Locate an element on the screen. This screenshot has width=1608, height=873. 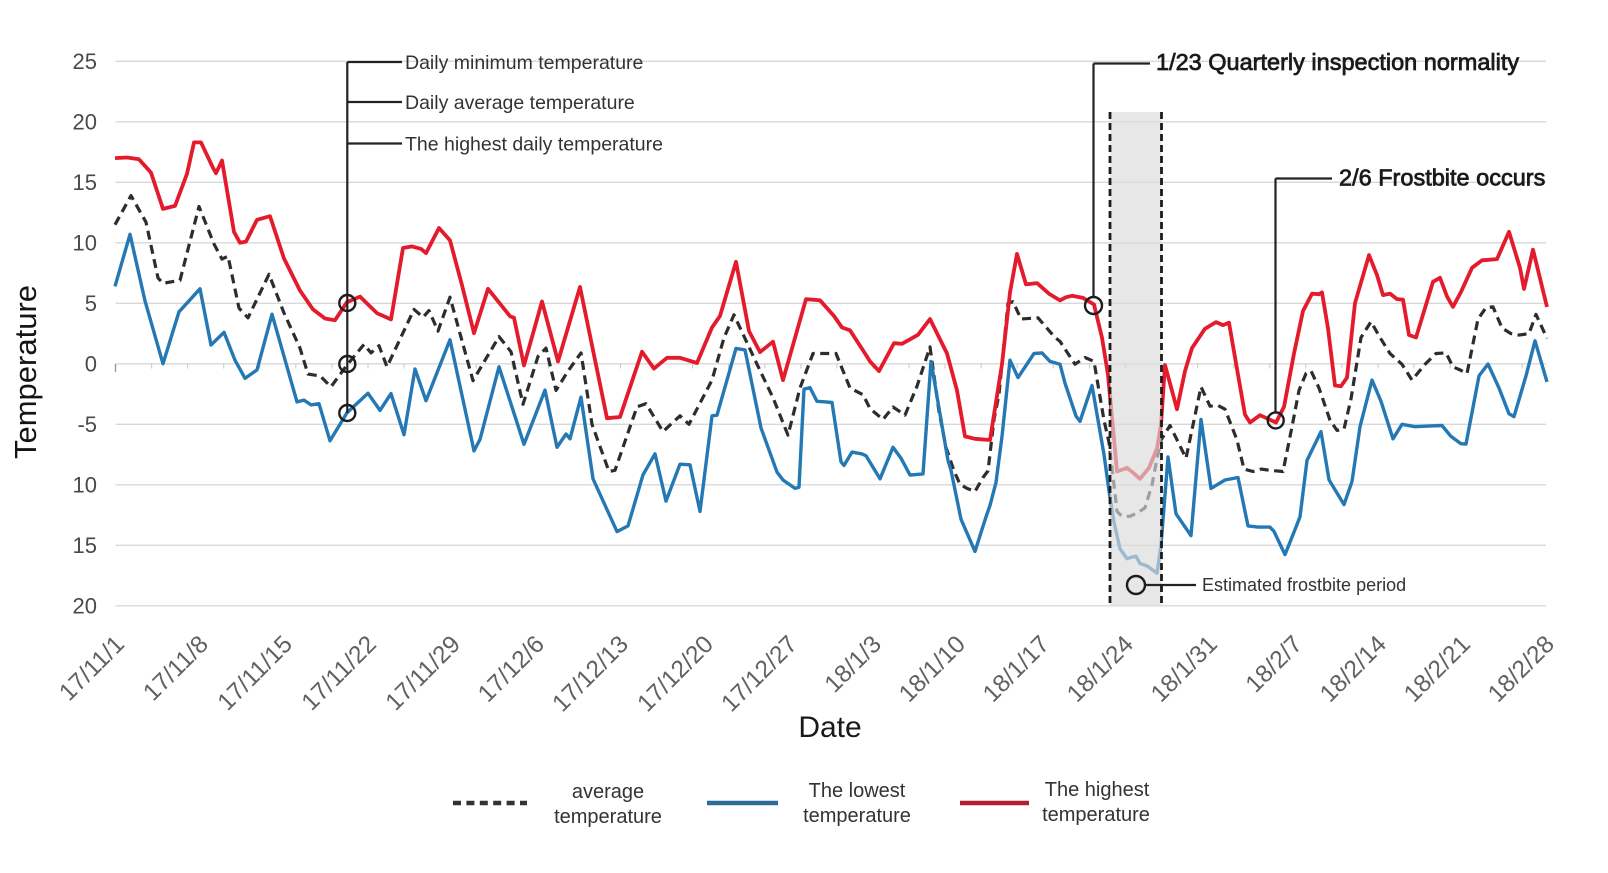
svg-text: 5 is located at coordinates (91, 303).